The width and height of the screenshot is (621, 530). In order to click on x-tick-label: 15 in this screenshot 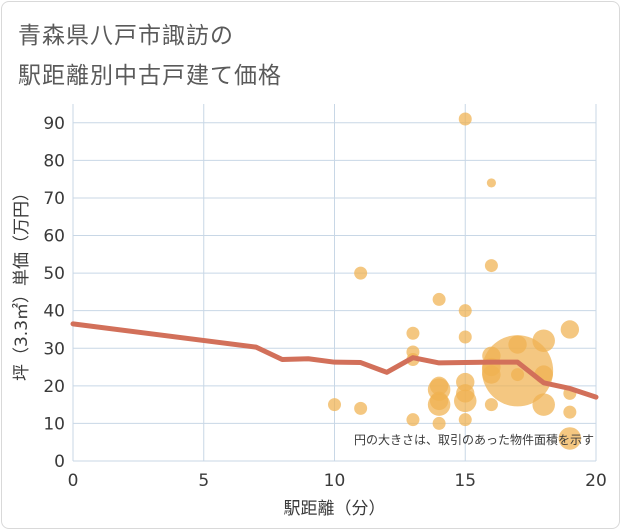, I will do `click(465, 481)`.